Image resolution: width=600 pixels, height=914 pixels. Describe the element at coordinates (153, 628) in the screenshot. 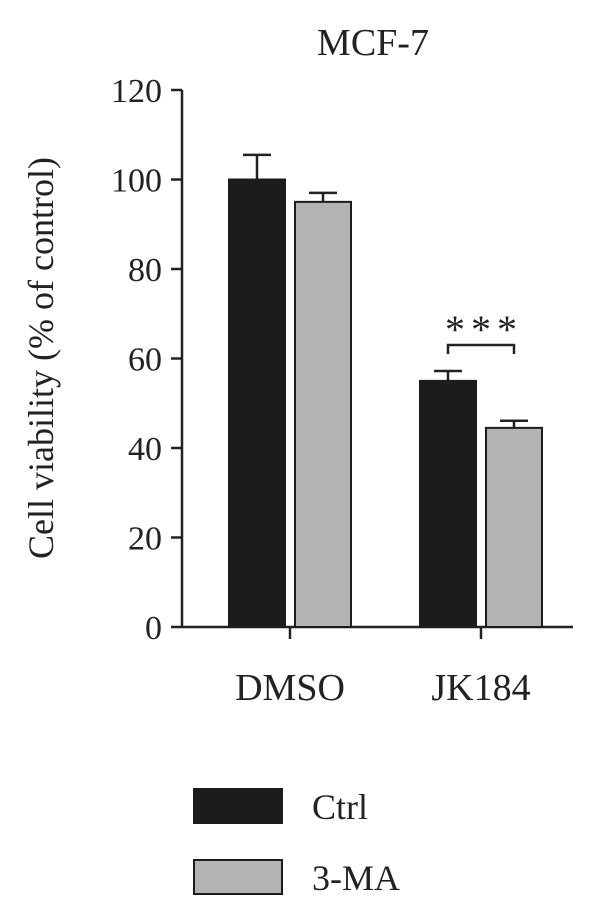

I see `y-tick-label: 0` at that location.